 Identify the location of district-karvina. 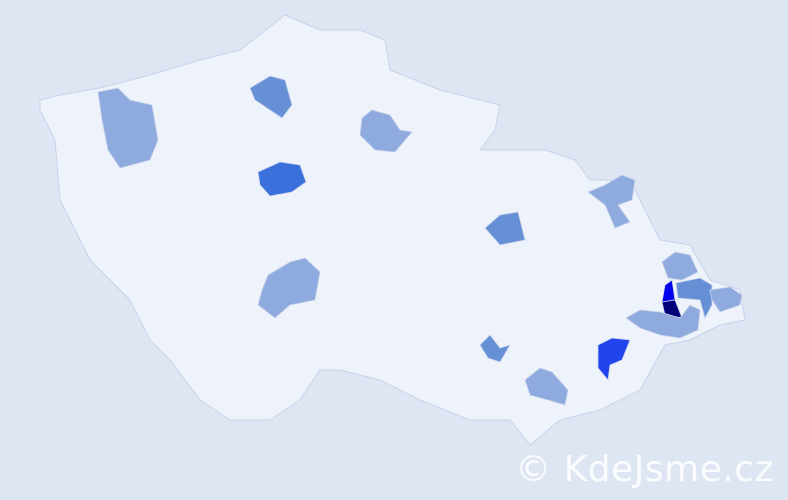
(726, 299).